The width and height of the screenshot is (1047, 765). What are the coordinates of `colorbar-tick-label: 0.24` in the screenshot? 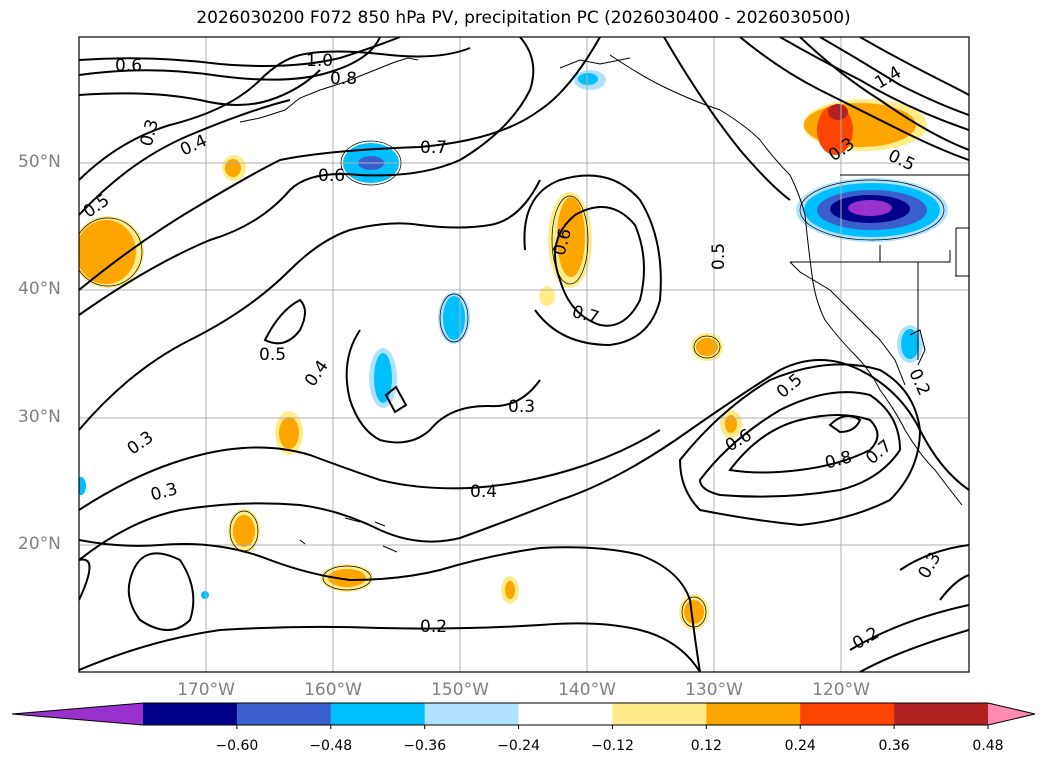 It's located at (800, 746).